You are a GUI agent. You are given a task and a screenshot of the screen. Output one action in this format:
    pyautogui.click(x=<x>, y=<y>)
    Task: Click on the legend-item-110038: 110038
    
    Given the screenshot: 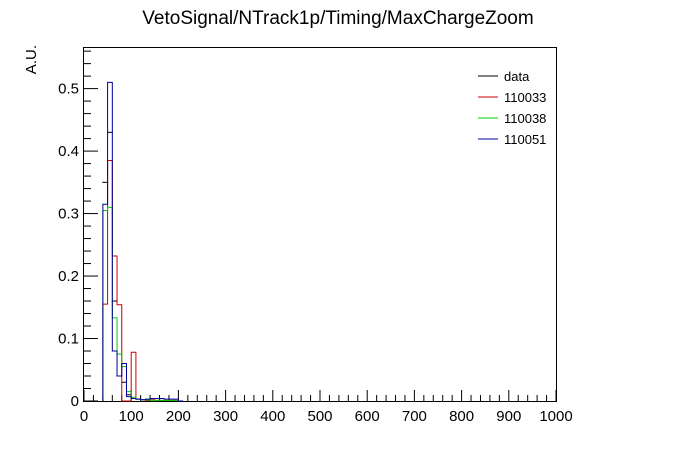 What is the action you would take?
    pyautogui.click(x=512, y=118)
    